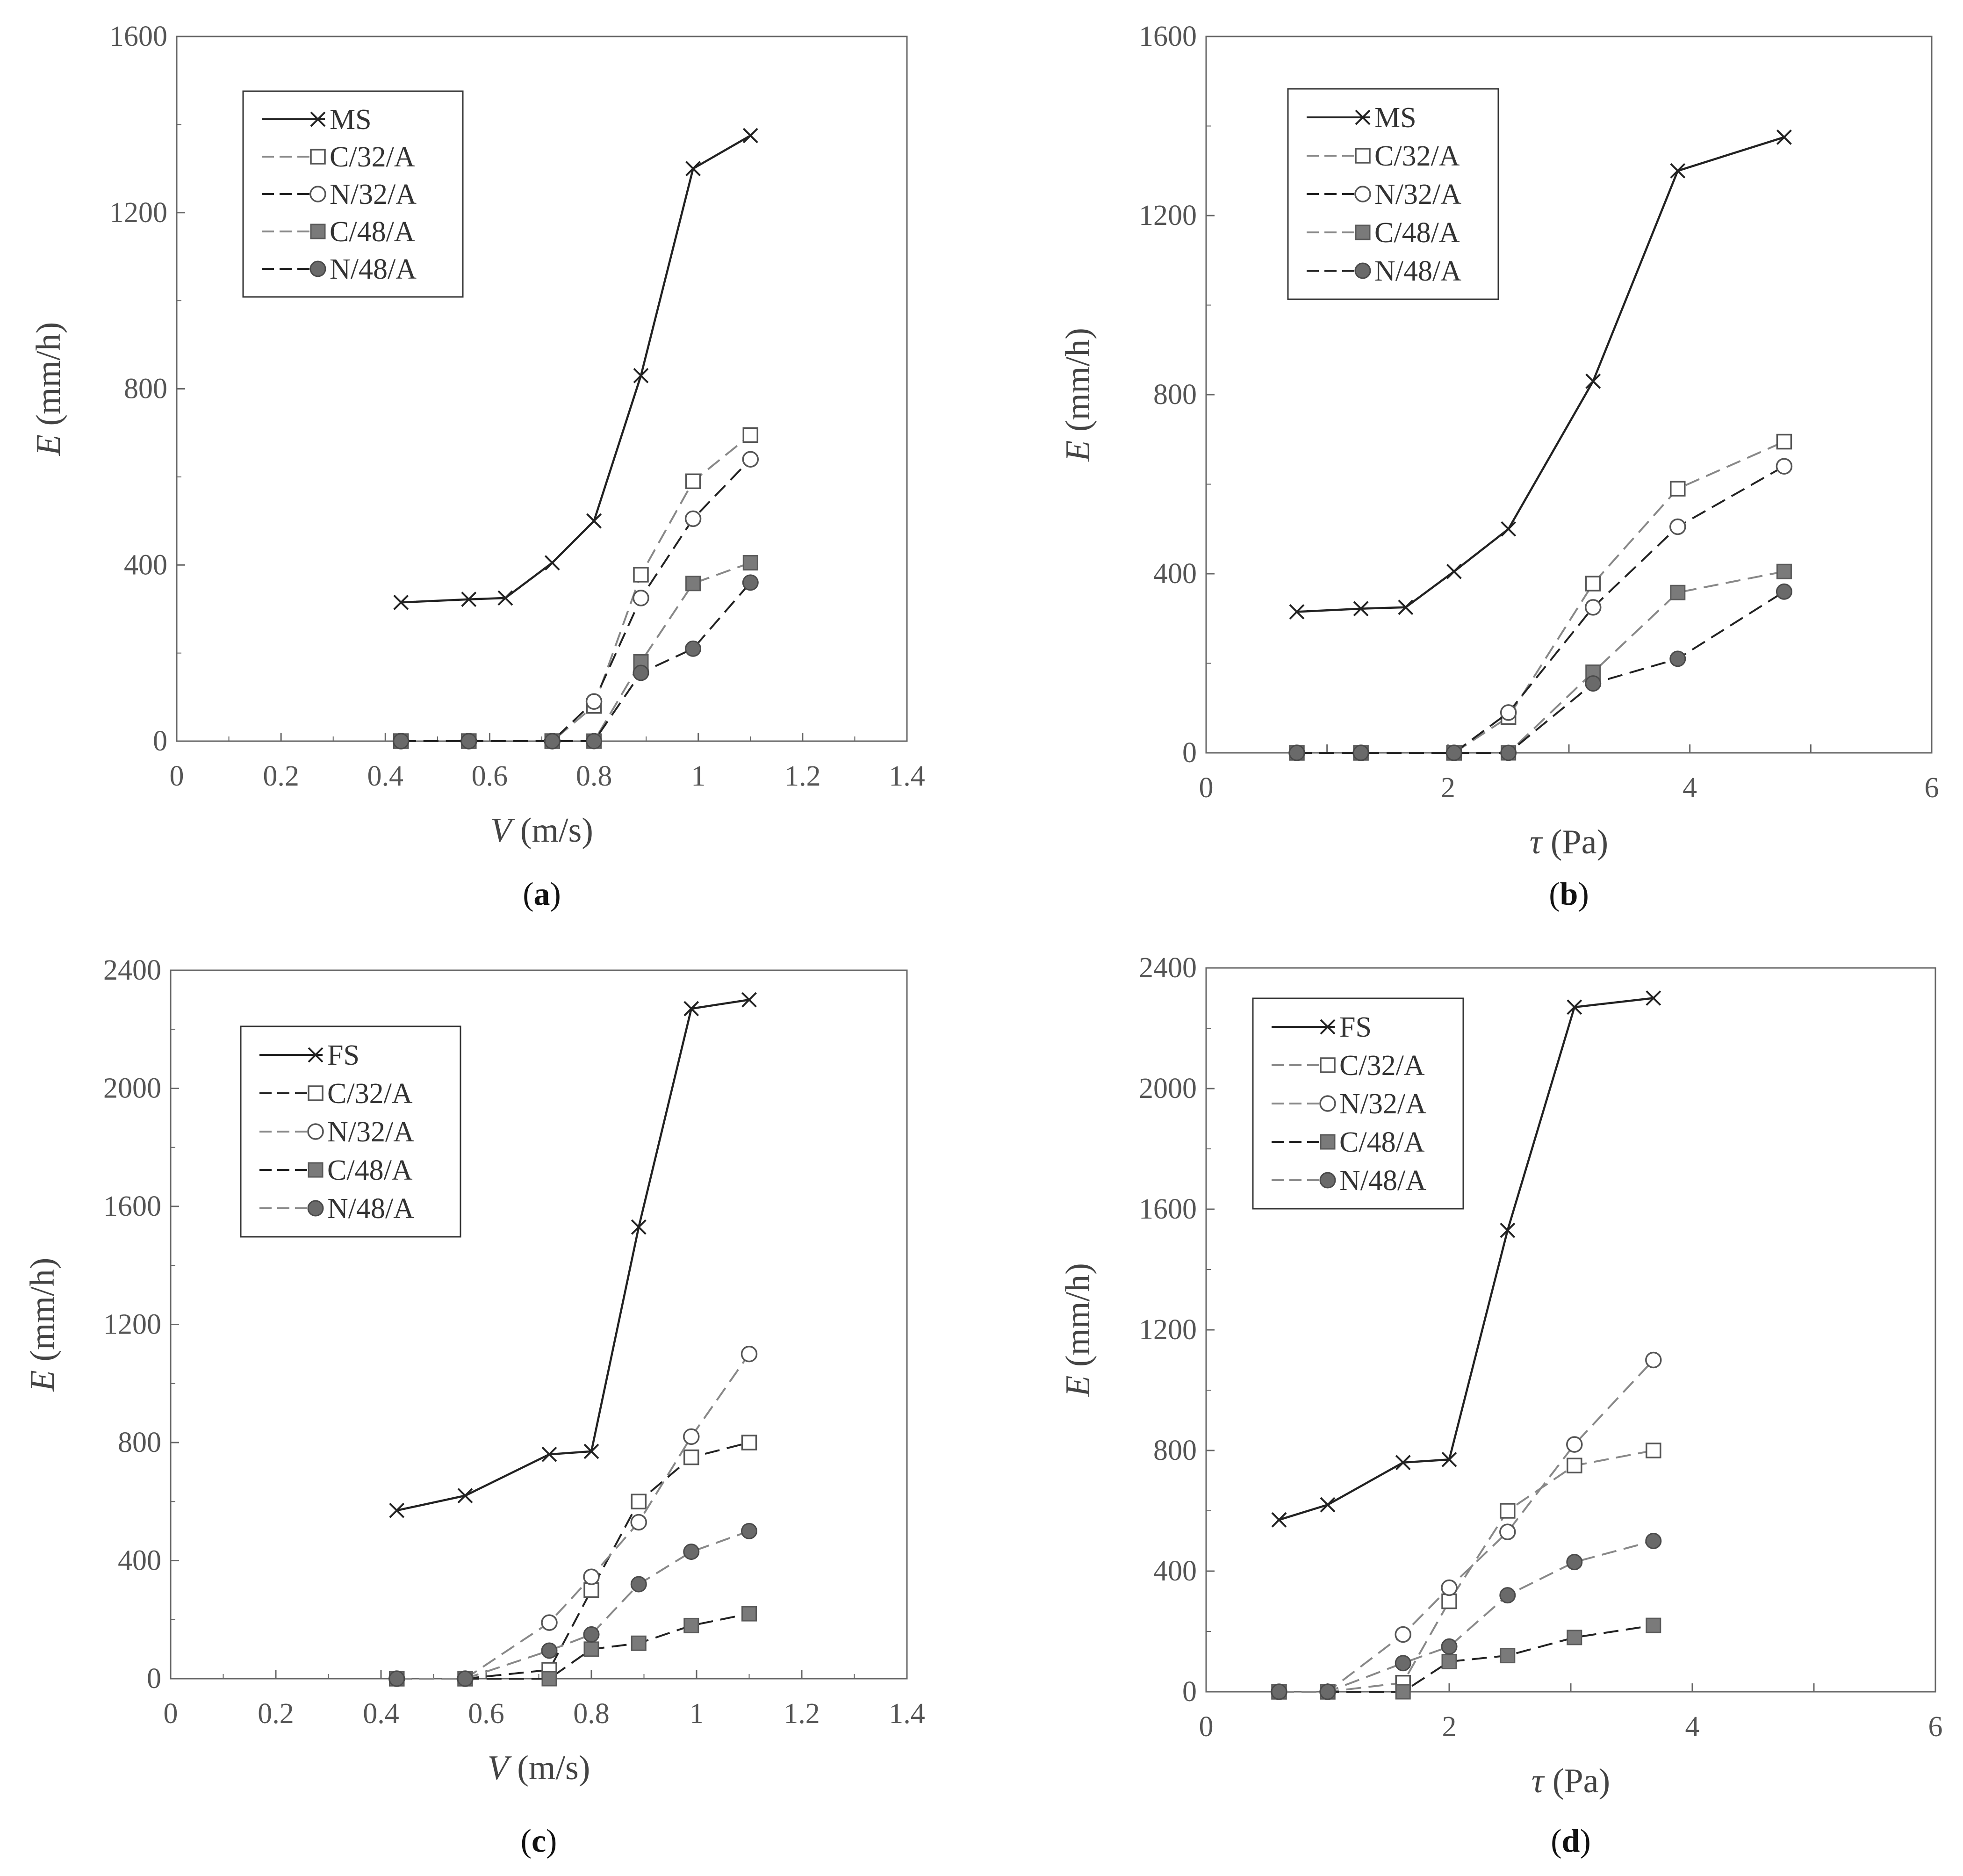 The image size is (1963, 1876). I want to click on legend-entry: MS, so click(1362, 118).